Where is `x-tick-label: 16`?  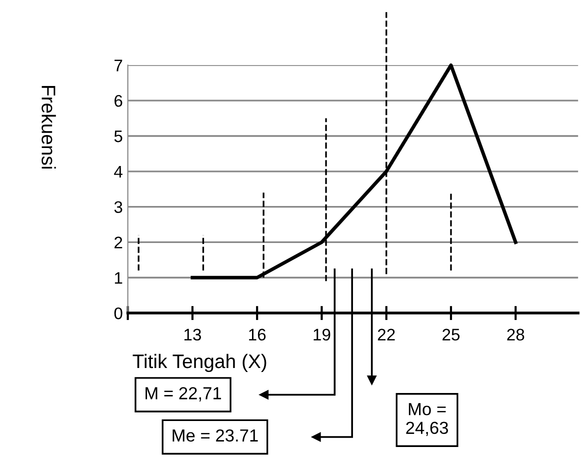 x-tick-label: 16 is located at coordinates (257, 334).